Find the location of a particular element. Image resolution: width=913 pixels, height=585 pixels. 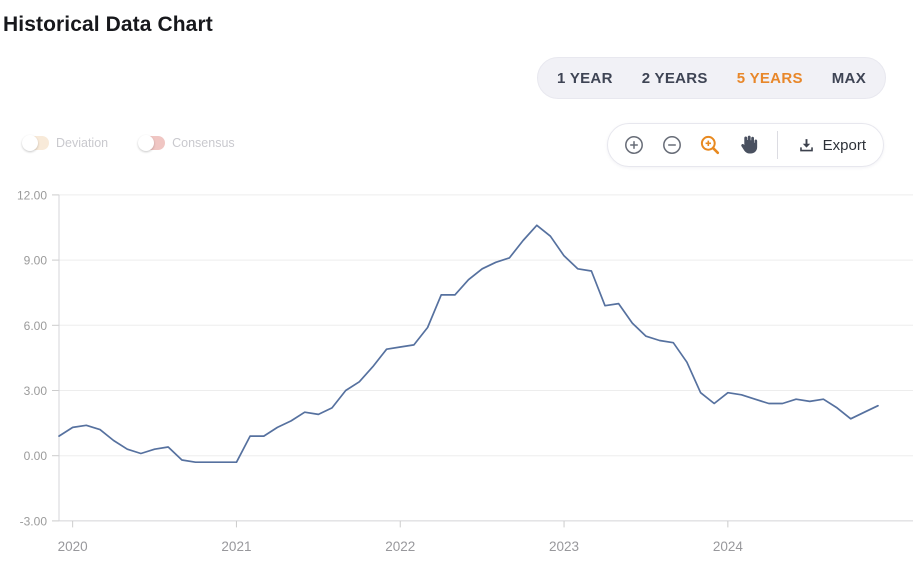

range-option-max: MAX is located at coordinates (848, 78).